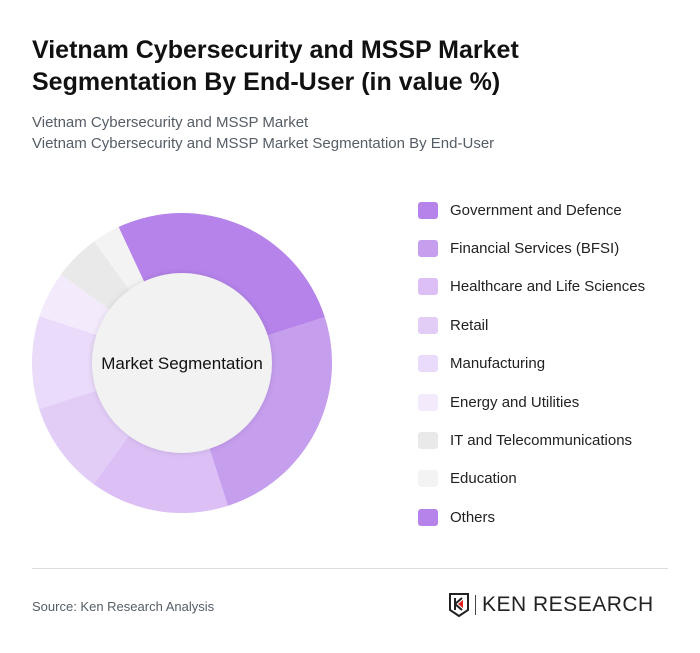  Describe the element at coordinates (475, 605) in the screenshot. I see `logo-separator` at that location.